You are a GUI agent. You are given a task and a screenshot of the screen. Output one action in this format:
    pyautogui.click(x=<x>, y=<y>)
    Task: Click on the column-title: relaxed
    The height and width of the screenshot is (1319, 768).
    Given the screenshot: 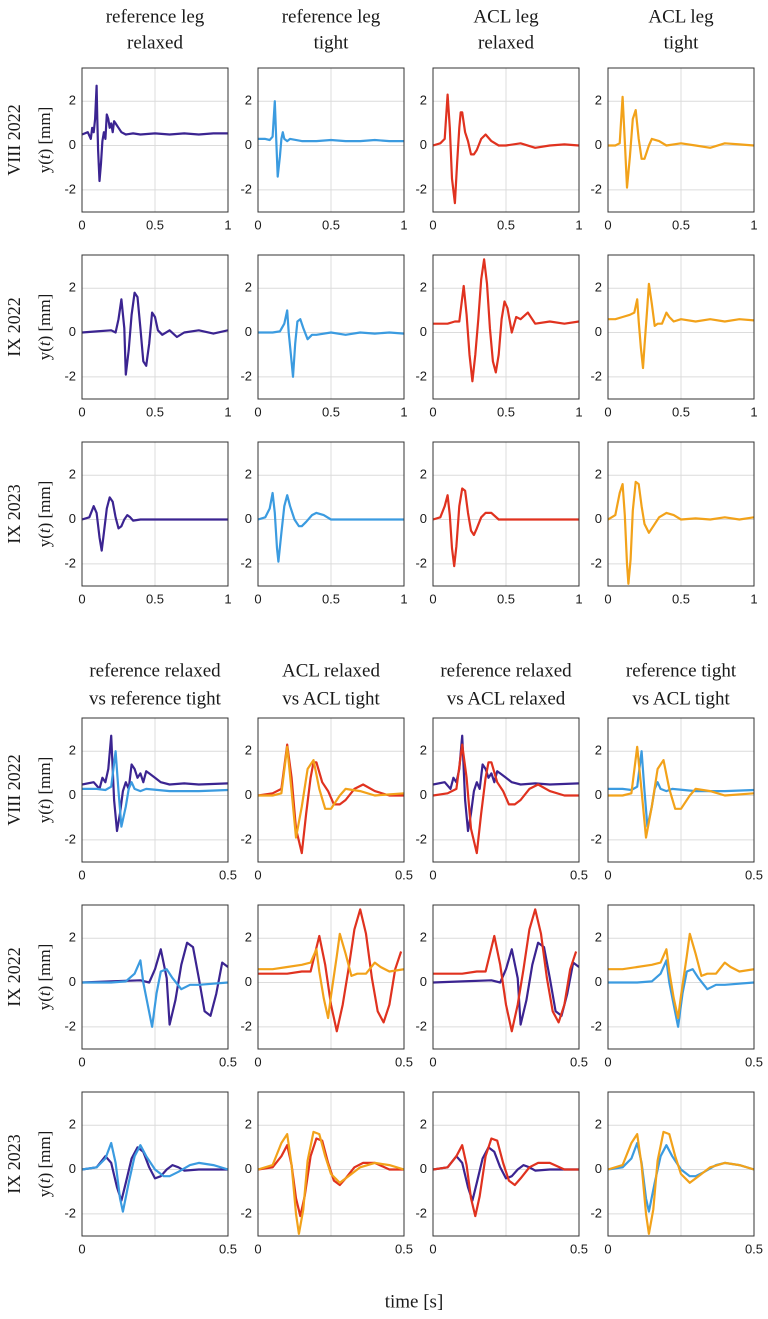 What is the action you would take?
    pyautogui.click(x=155, y=42)
    